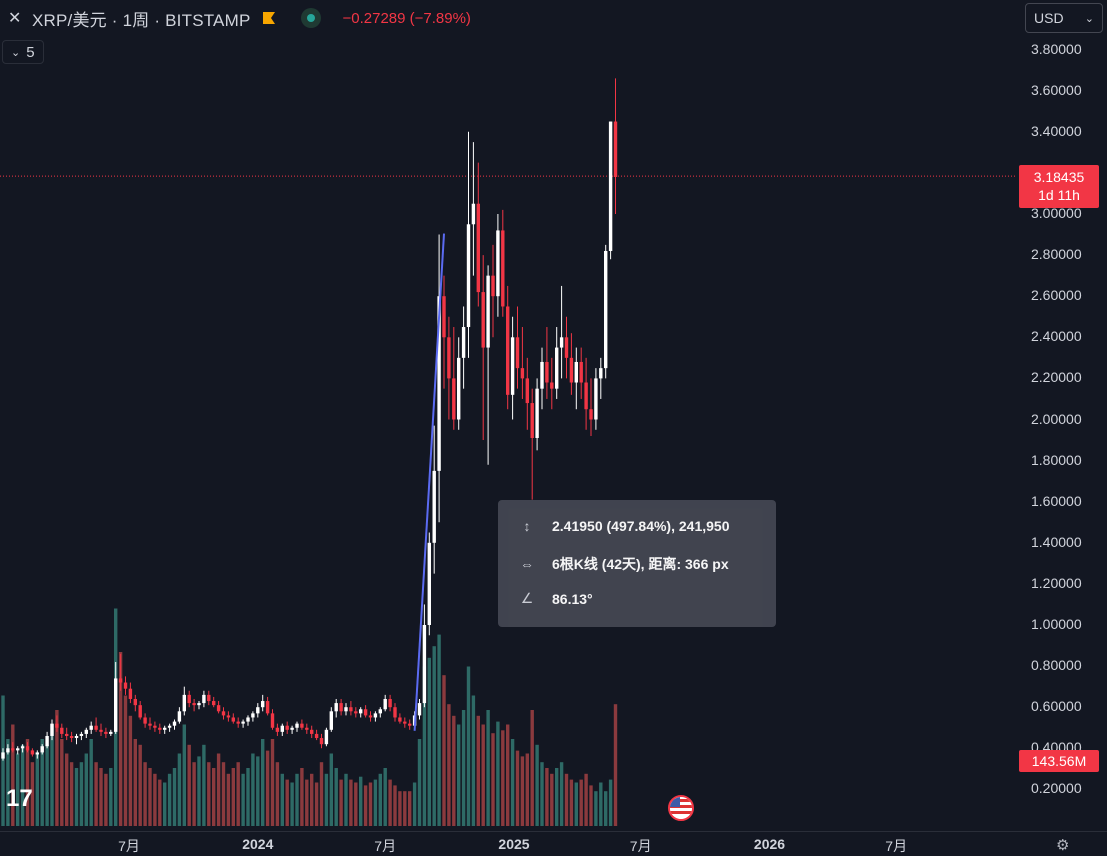 The height and width of the screenshot is (856, 1107). Describe the element at coordinates (1056, 582) in the screenshot. I see `price-tick-label: 1.20000` at that location.